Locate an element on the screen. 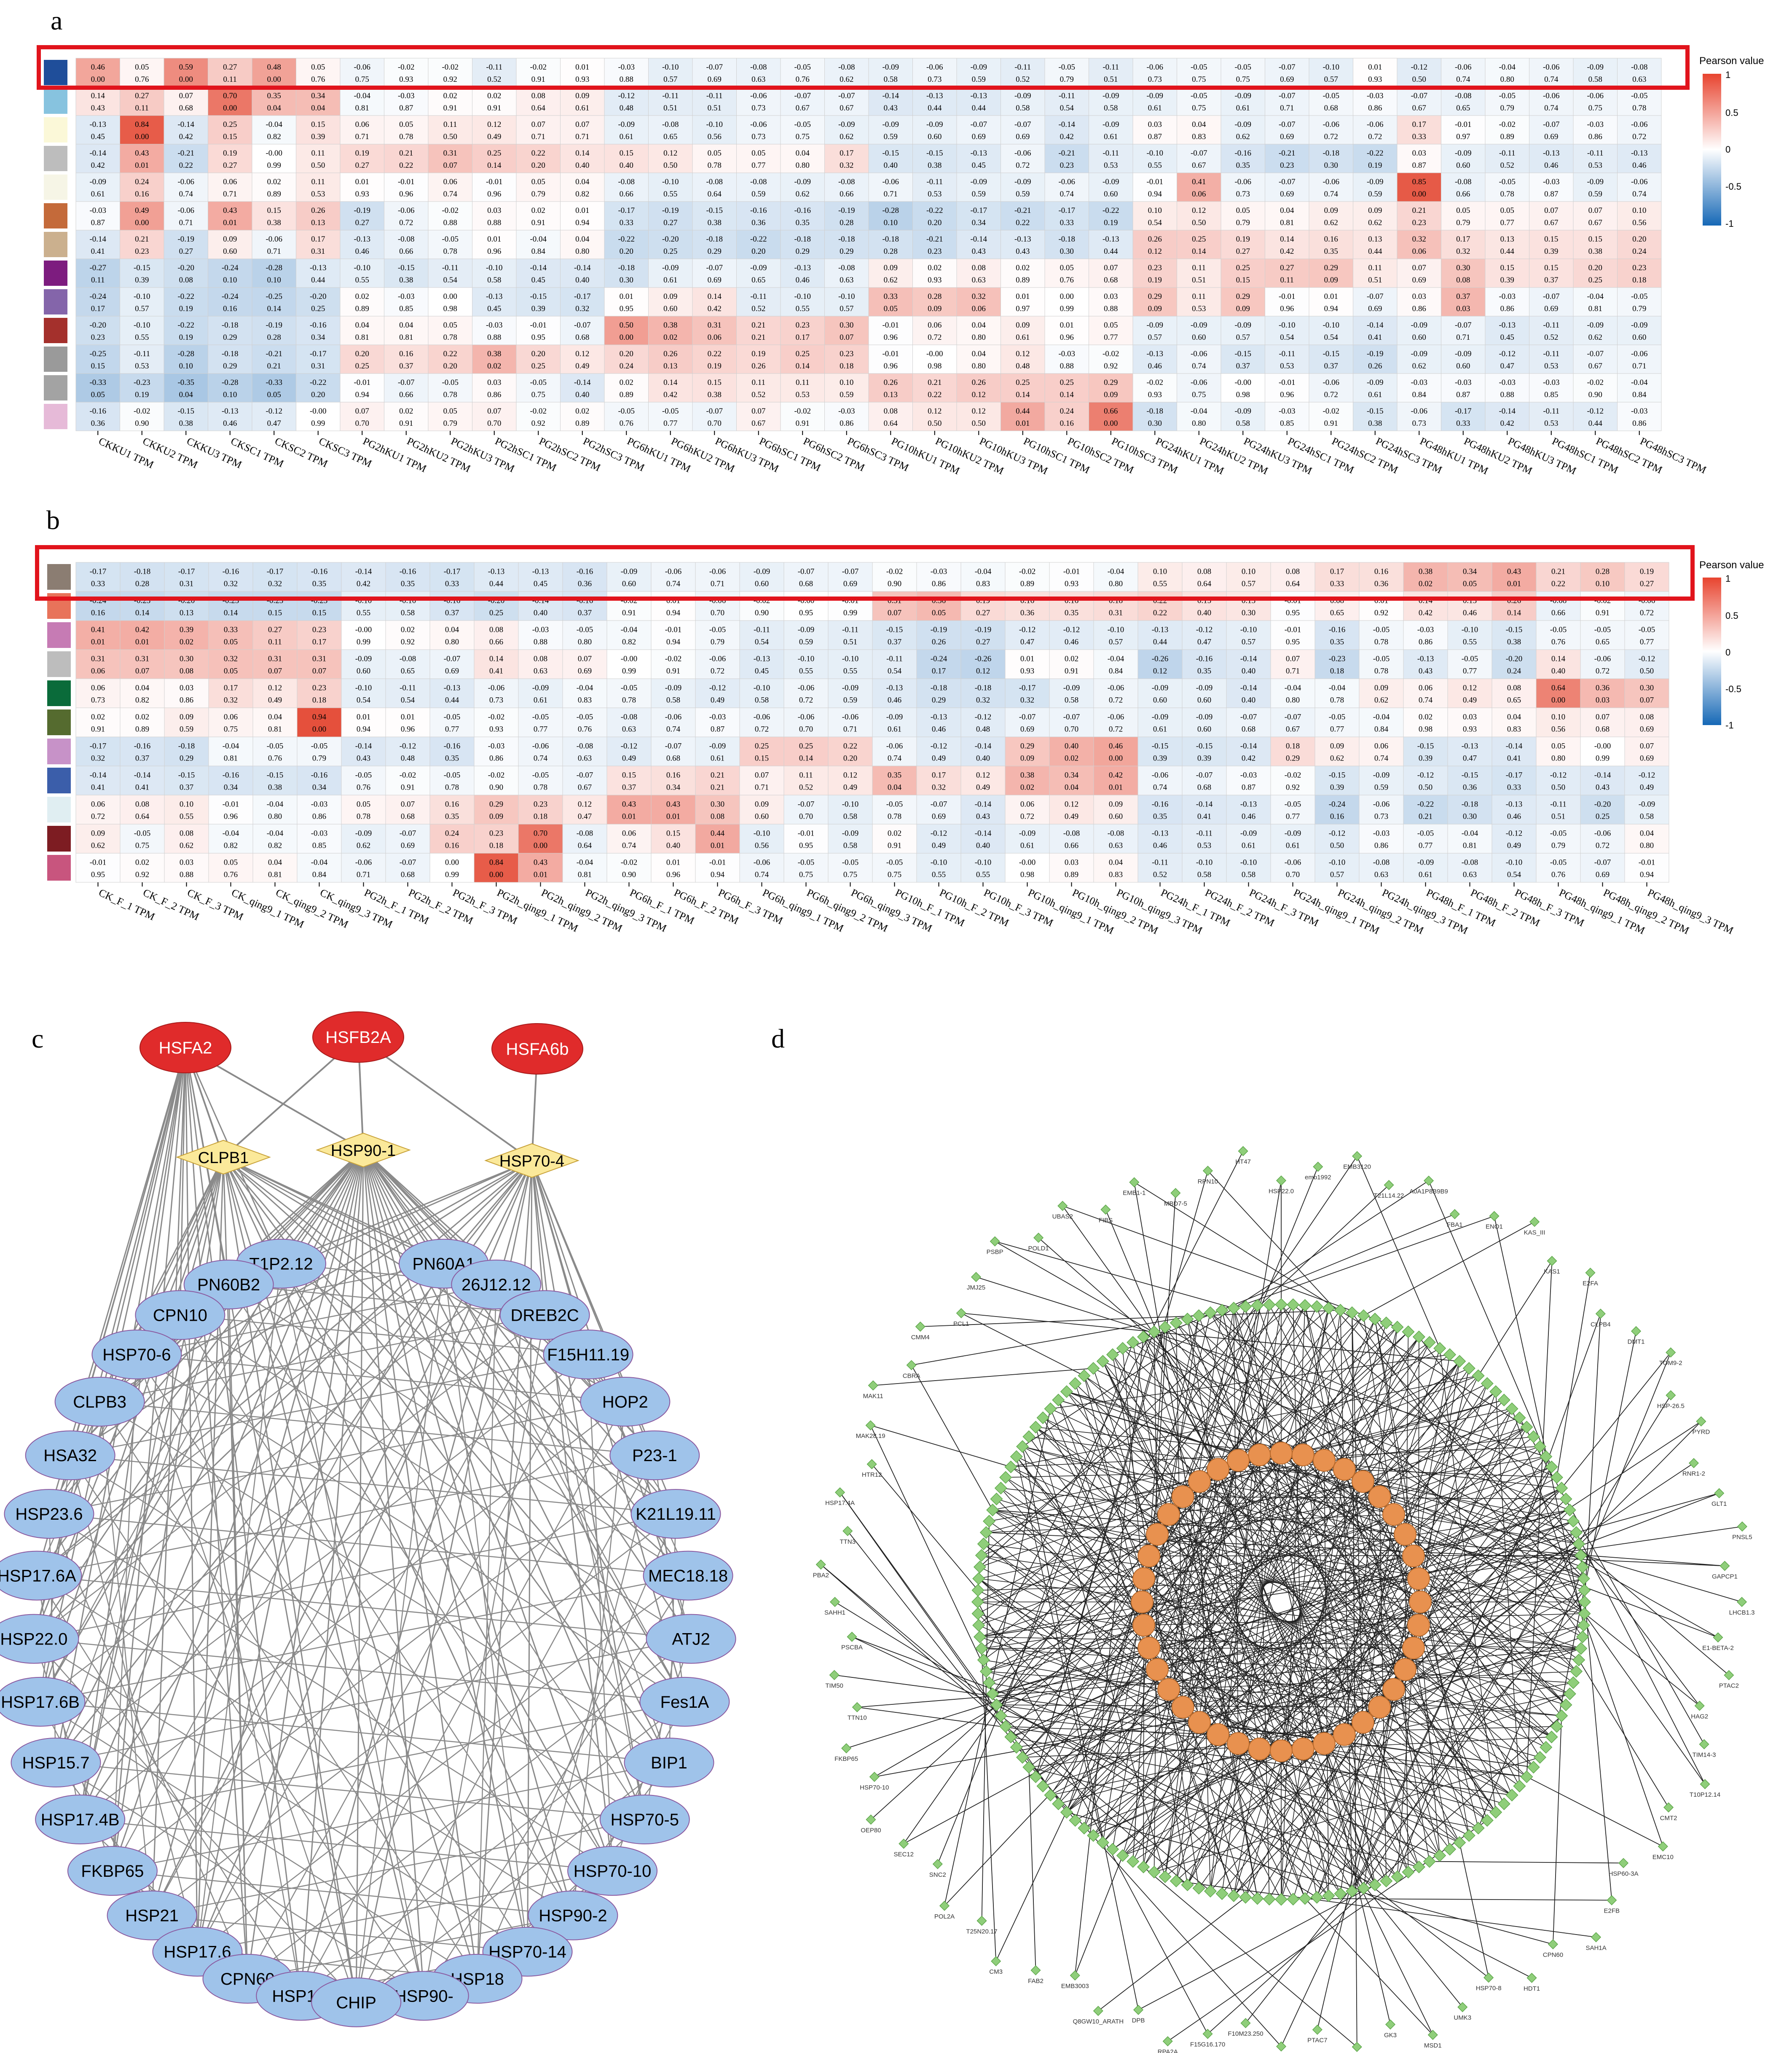  cell-p-value: 0.72 is located at coordinates (717, 671).